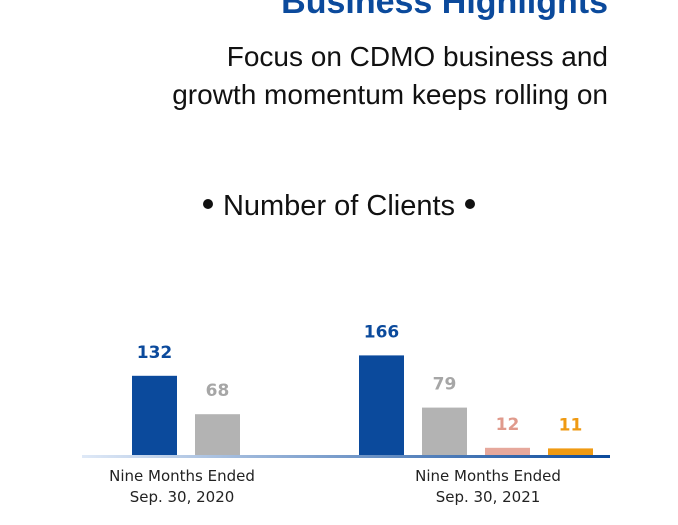 The image size is (678, 525). I want to click on chart-heading: Number of Clients, so click(339, 206).